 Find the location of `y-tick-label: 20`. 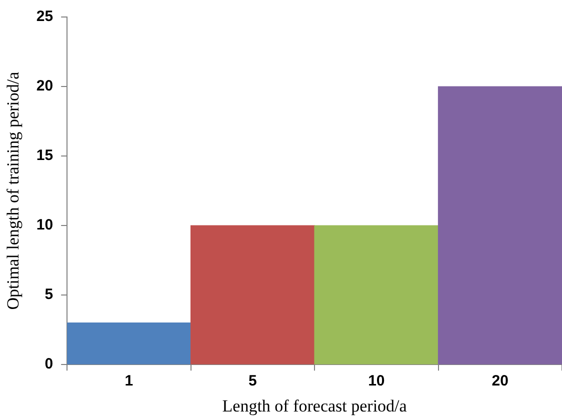

y-tick-label: 20 is located at coordinates (45, 86).